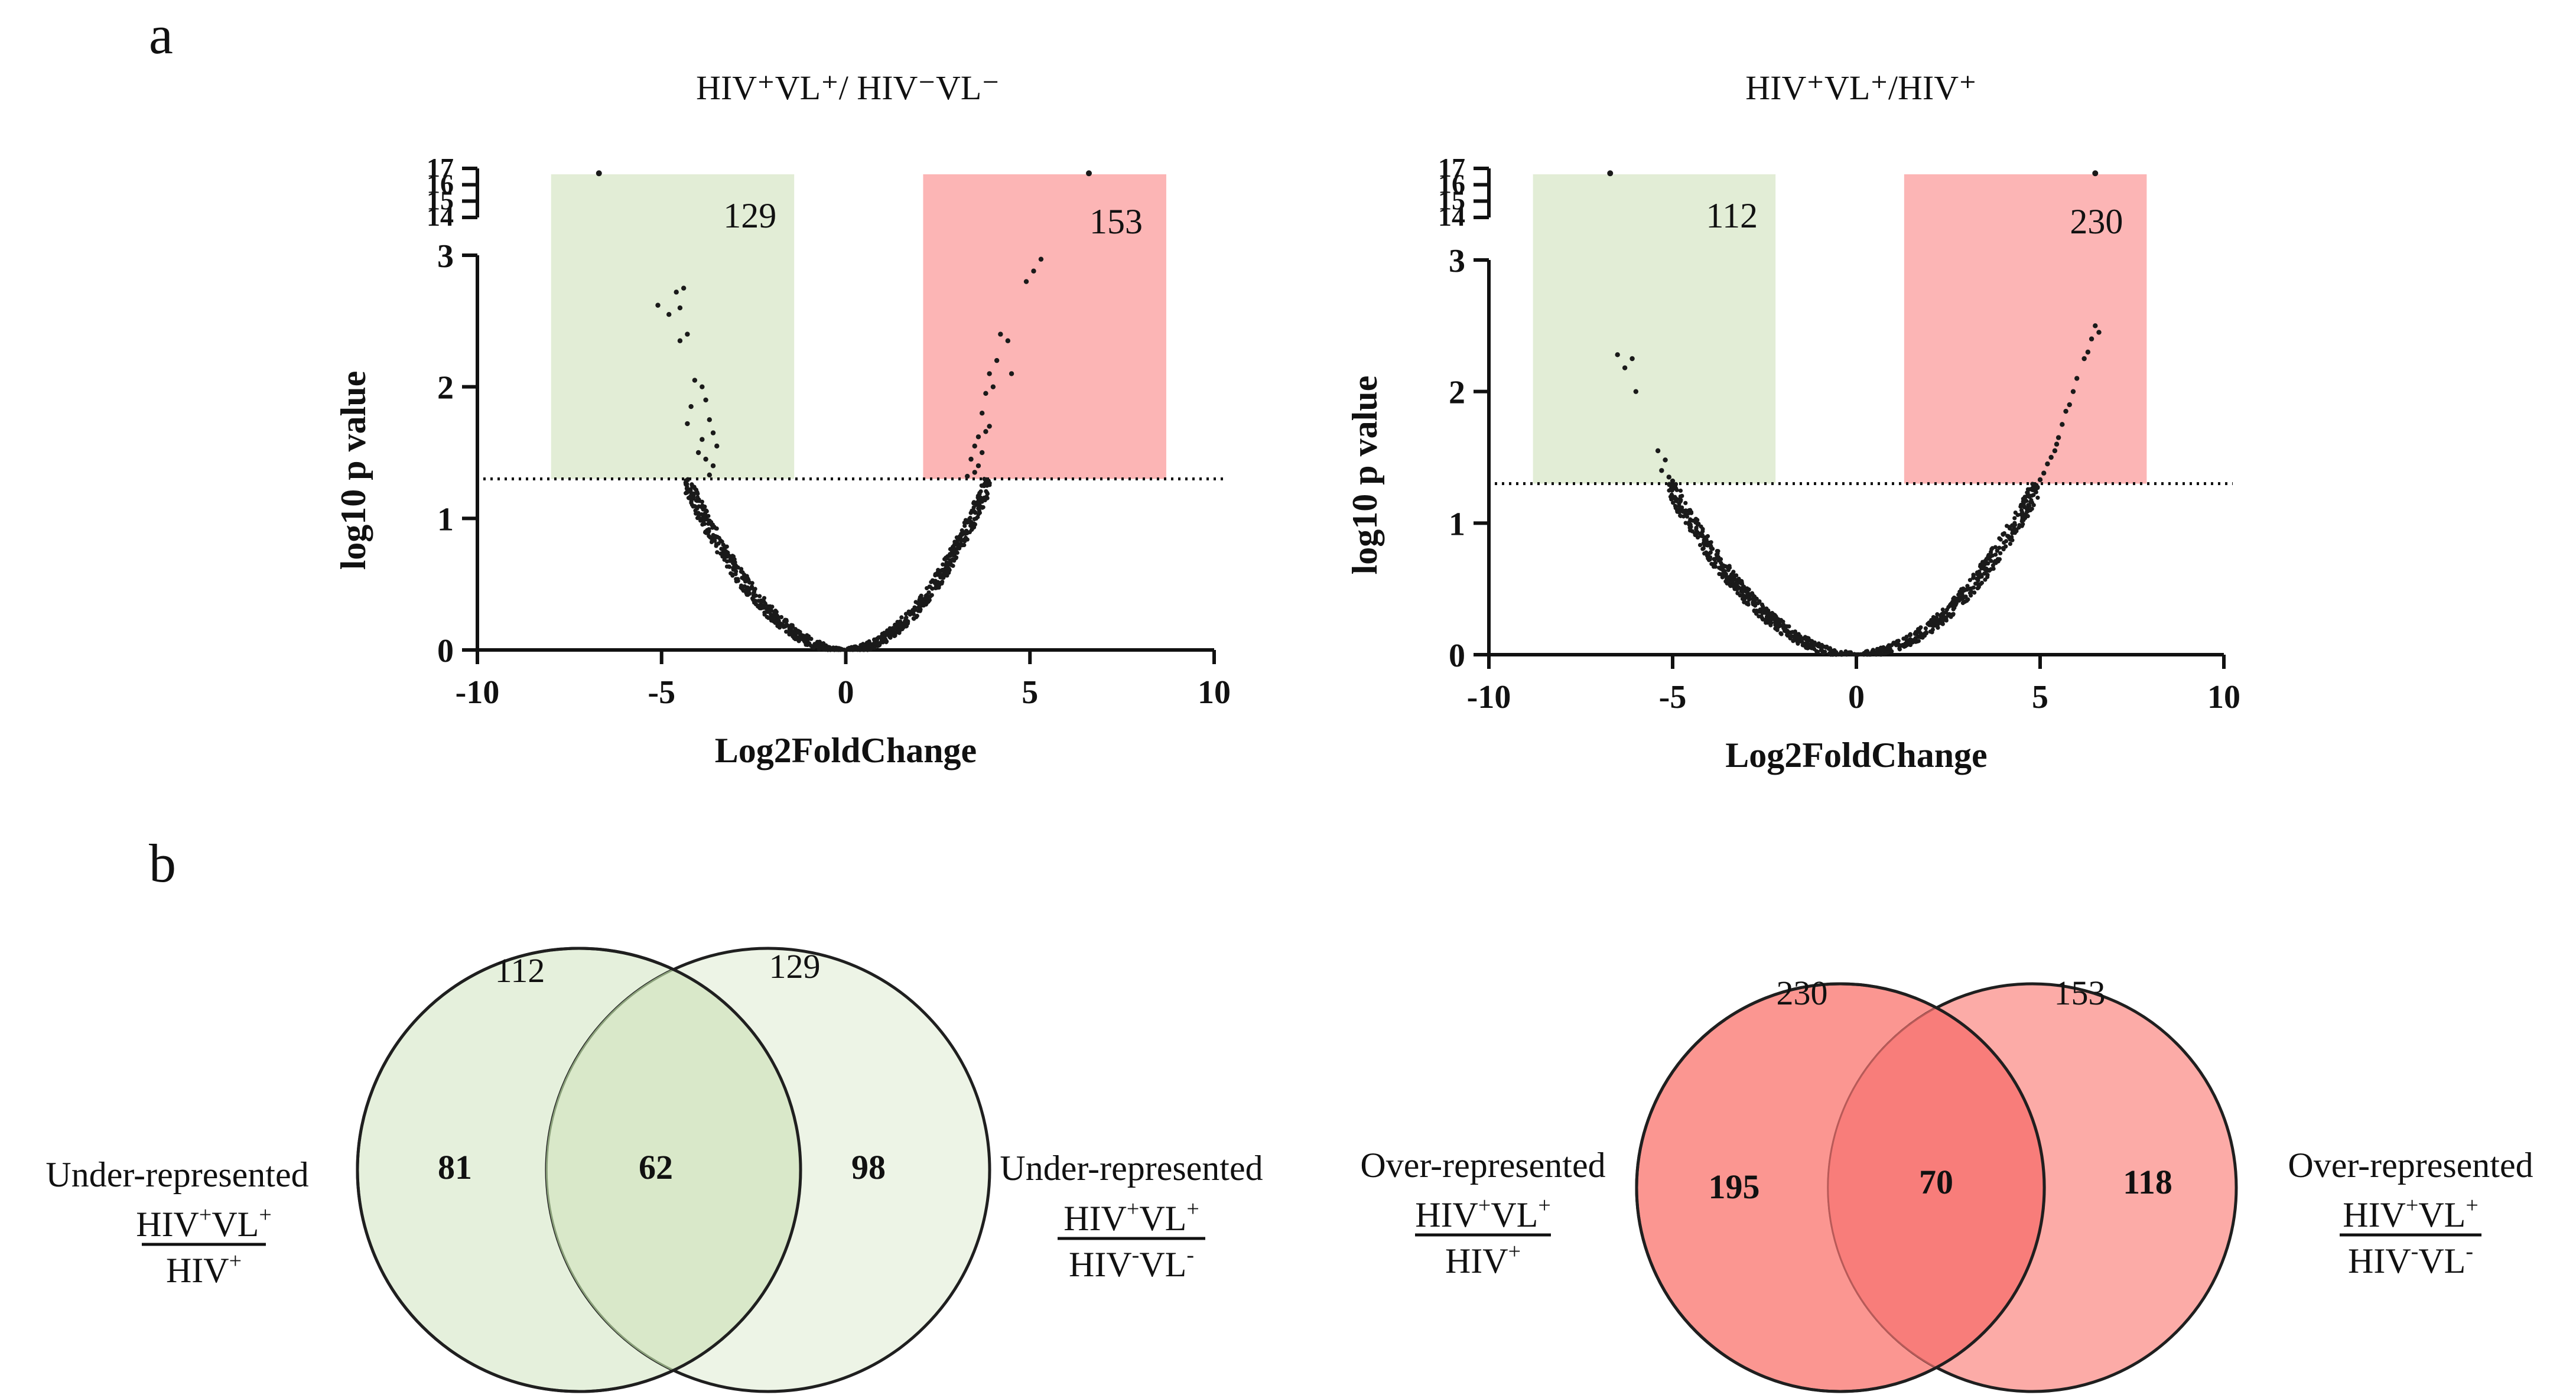 The image size is (2576, 1398). I want to click on venn-over-right-title: Over-represented, so click(2410, 1165).